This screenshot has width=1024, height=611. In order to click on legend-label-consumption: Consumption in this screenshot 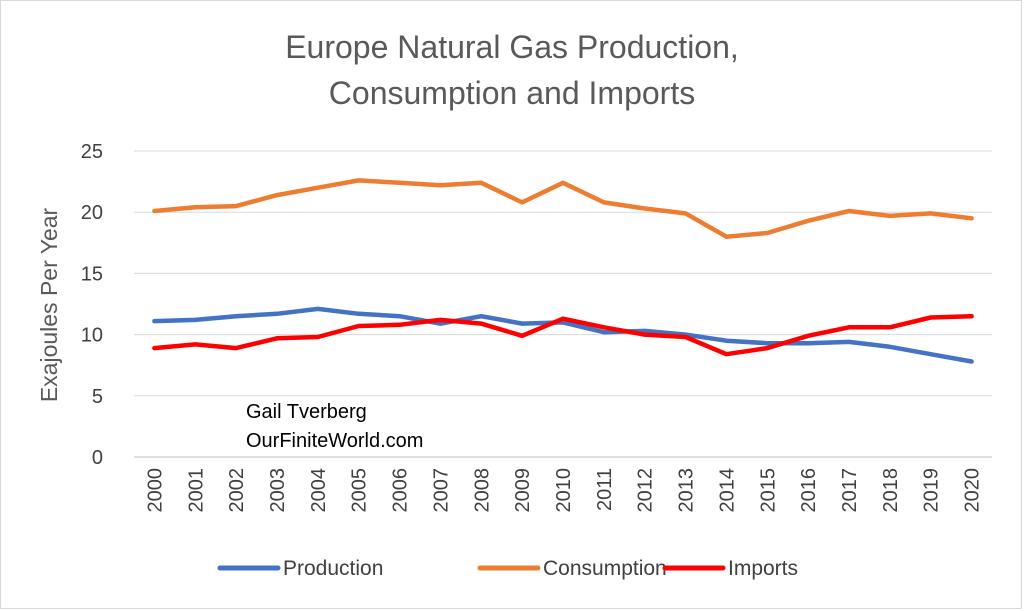, I will do `click(605, 568)`.